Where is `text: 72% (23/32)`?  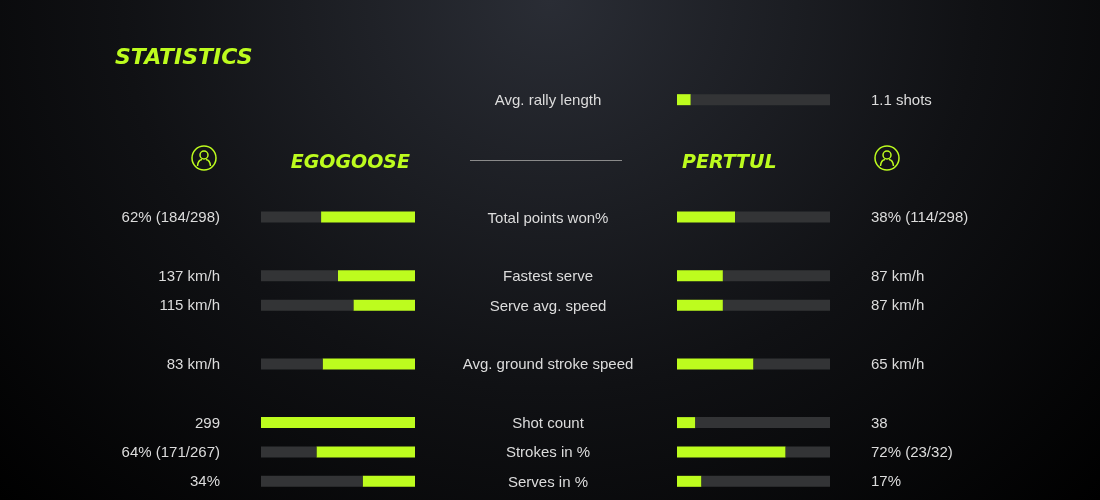
text: 72% (23/32) is located at coordinates (912, 451).